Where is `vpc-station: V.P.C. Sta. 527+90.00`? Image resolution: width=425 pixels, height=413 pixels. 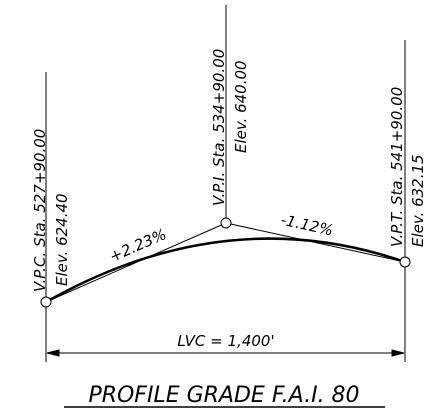
vpc-station: V.P.C. Sta. 527+90.00 is located at coordinates (40, 210).